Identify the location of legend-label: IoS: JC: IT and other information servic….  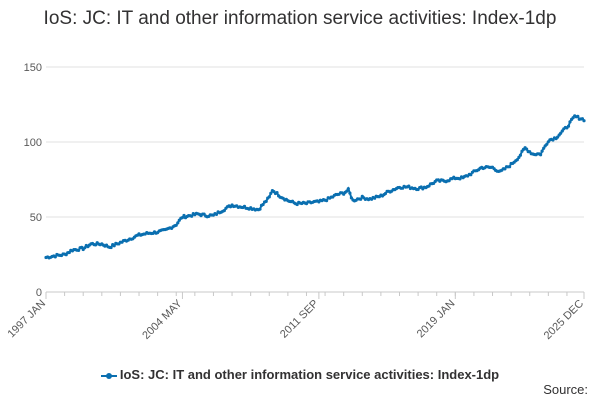
(309, 374).